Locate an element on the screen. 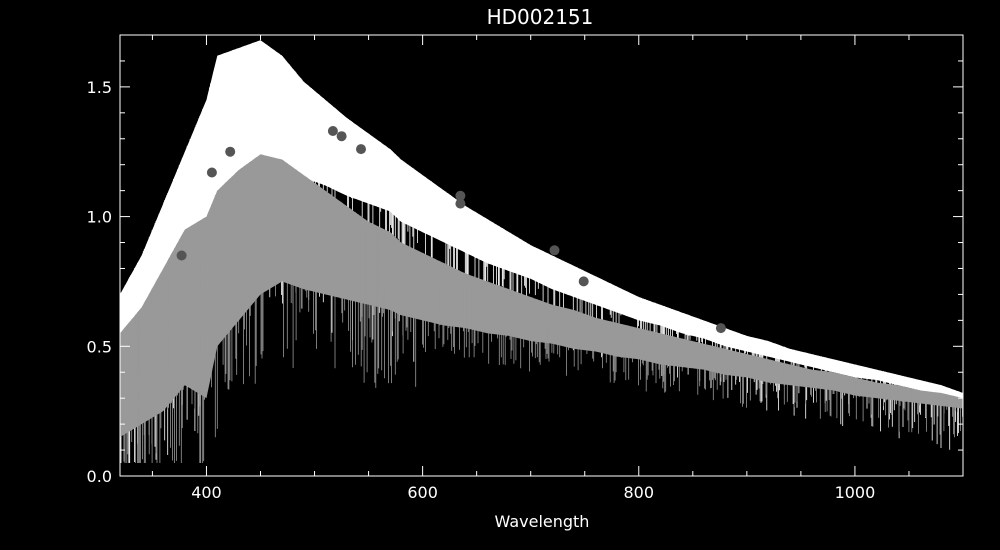 The width and height of the screenshot is (1000, 550). x-tick-label: 800 is located at coordinates (638, 492).